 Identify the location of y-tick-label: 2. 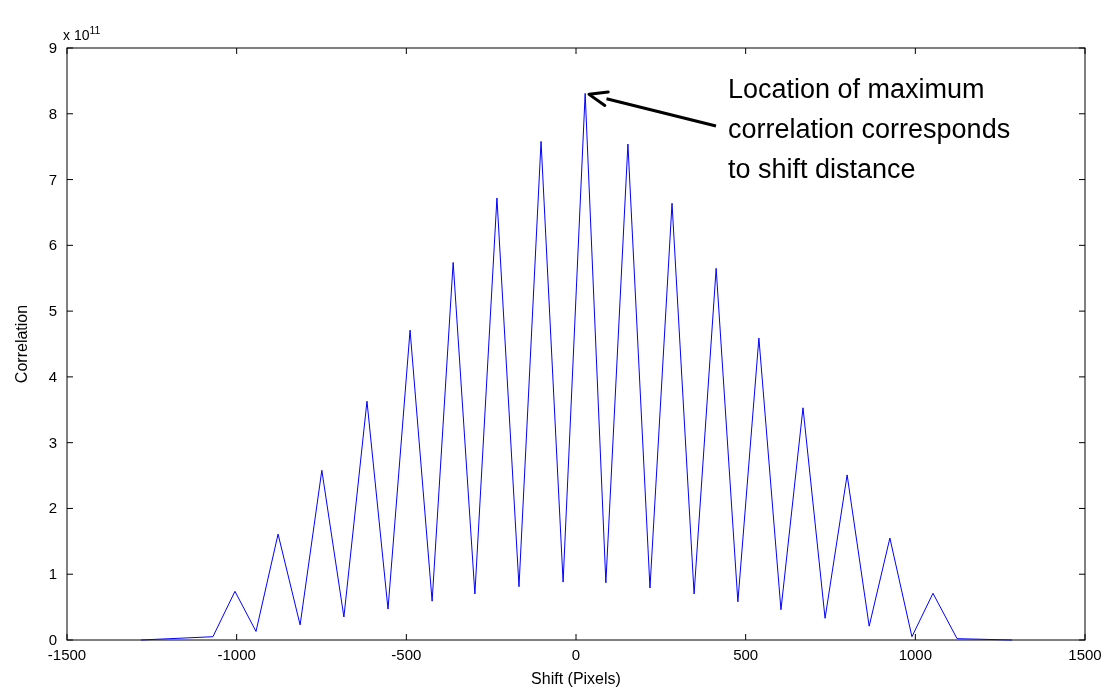
(52, 508).